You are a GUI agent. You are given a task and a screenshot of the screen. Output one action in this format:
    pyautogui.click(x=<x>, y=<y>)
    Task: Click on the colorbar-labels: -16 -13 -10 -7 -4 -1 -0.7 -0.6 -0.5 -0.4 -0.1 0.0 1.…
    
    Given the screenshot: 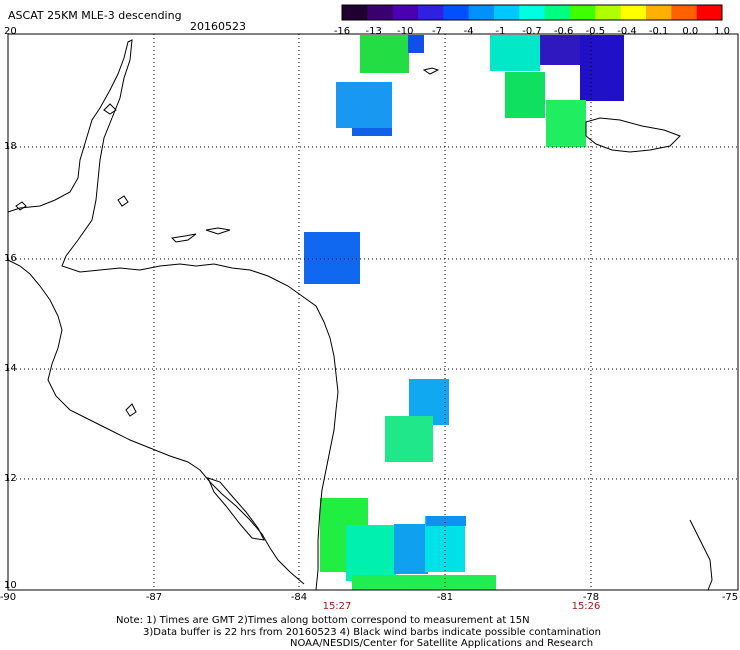 What is the action you would take?
    pyautogui.click(x=370, y=33)
    